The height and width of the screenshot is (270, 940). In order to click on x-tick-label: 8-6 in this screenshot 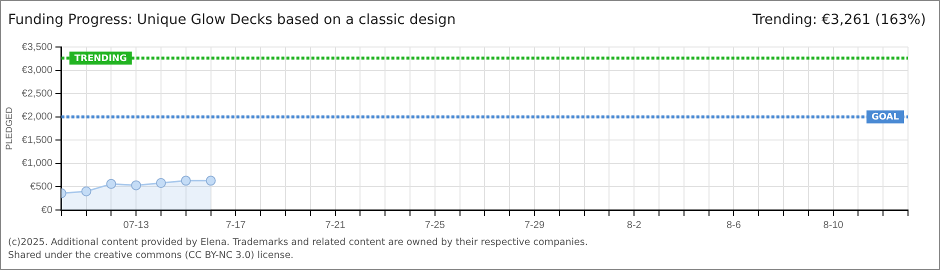, I will do `click(734, 225)`.